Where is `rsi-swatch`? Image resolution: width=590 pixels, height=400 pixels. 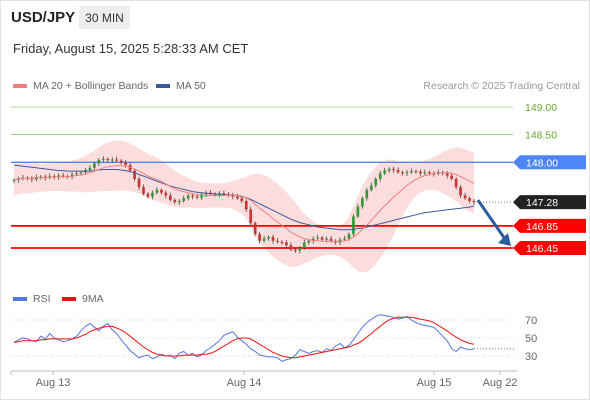 rsi-swatch is located at coordinates (20, 299).